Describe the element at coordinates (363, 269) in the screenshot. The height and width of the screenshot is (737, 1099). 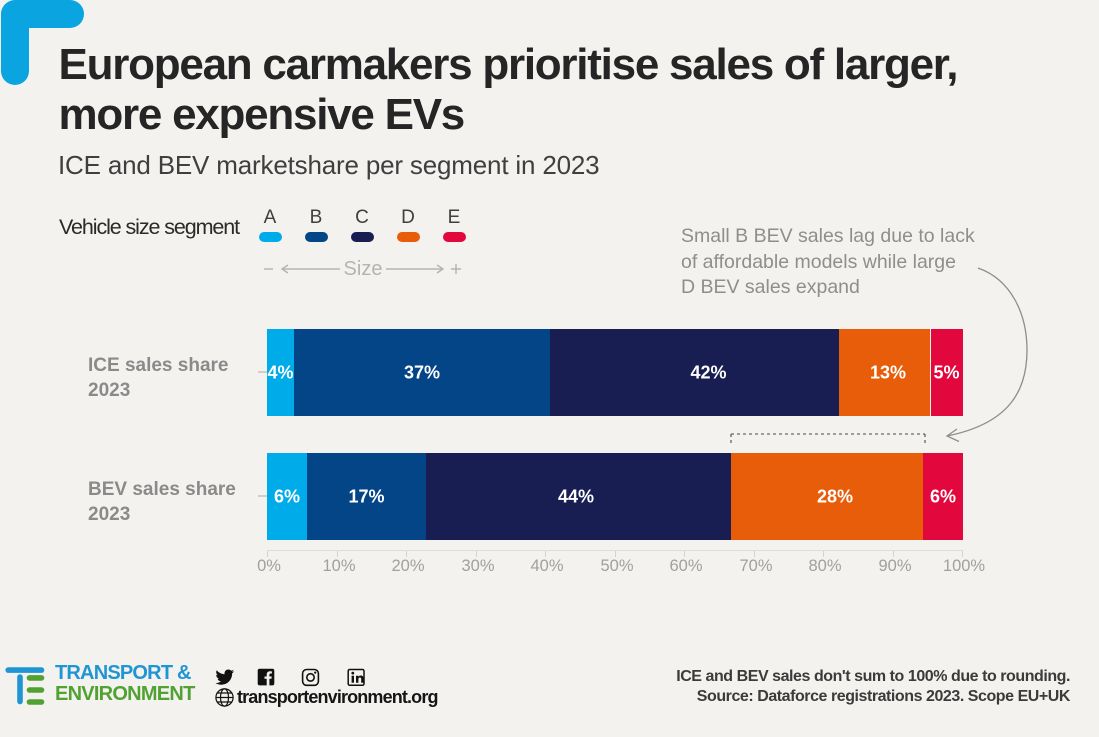
I see `svg-text: Size` at that location.